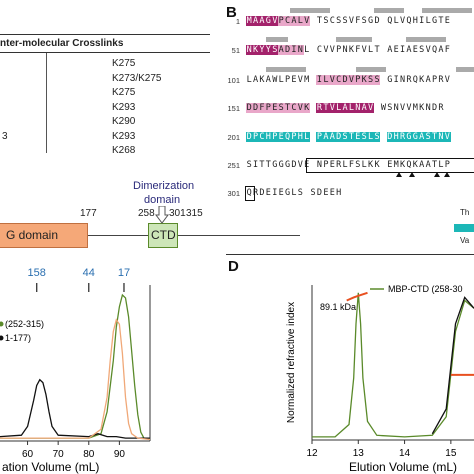 This screenshot has height=474, width=474. I want to click on mw-marker-label: 44, so click(89, 273).